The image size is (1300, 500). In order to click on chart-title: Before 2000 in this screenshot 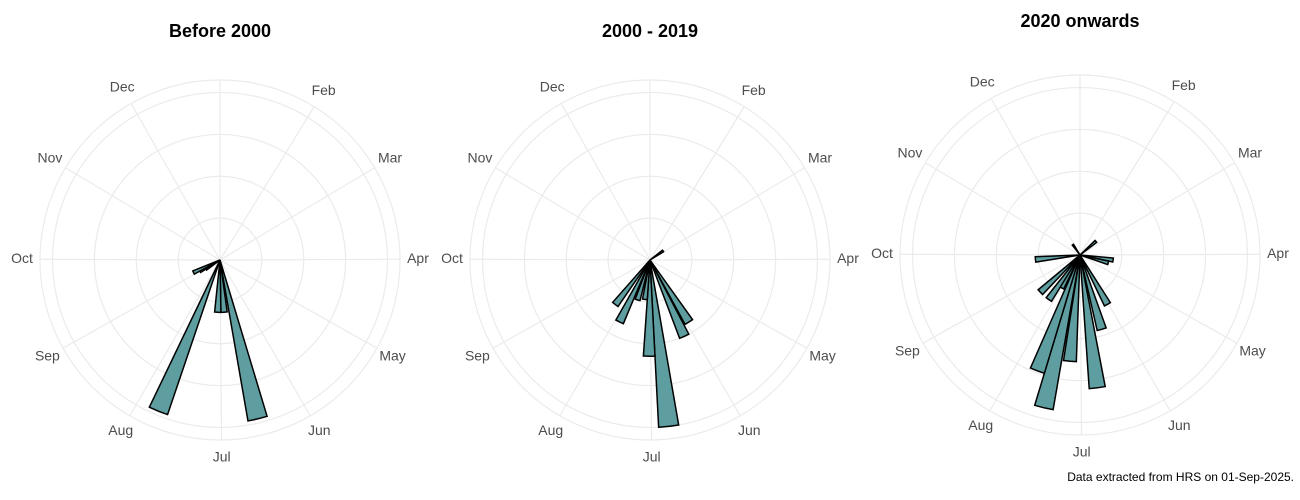, I will do `click(220, 31)`.